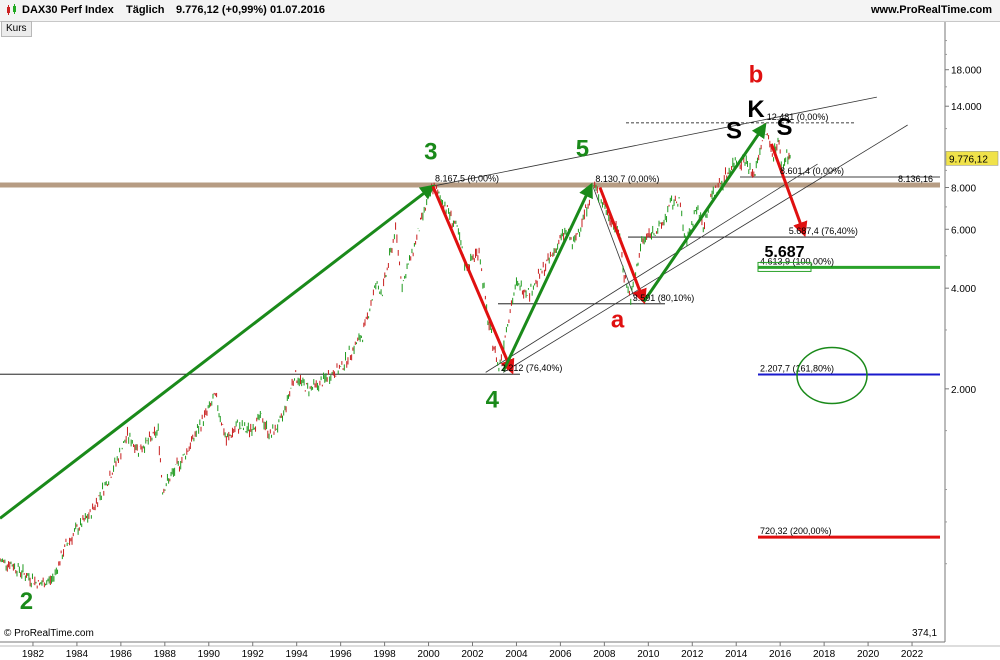  What do you see at coordinates (784, 266) in the screenshot?
I see `target-box` at bounding box center [784, 266].